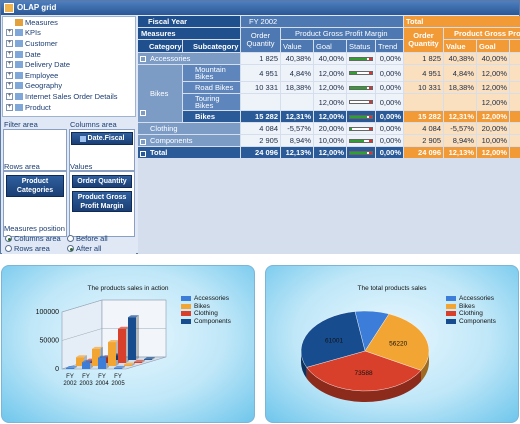 The height and width of the screenshot is (424, 520). What do you see at coordinates (260, 58) in the screenshot?
I see `order-quantity-cell: 1 825` at bounding box center [260, 58].